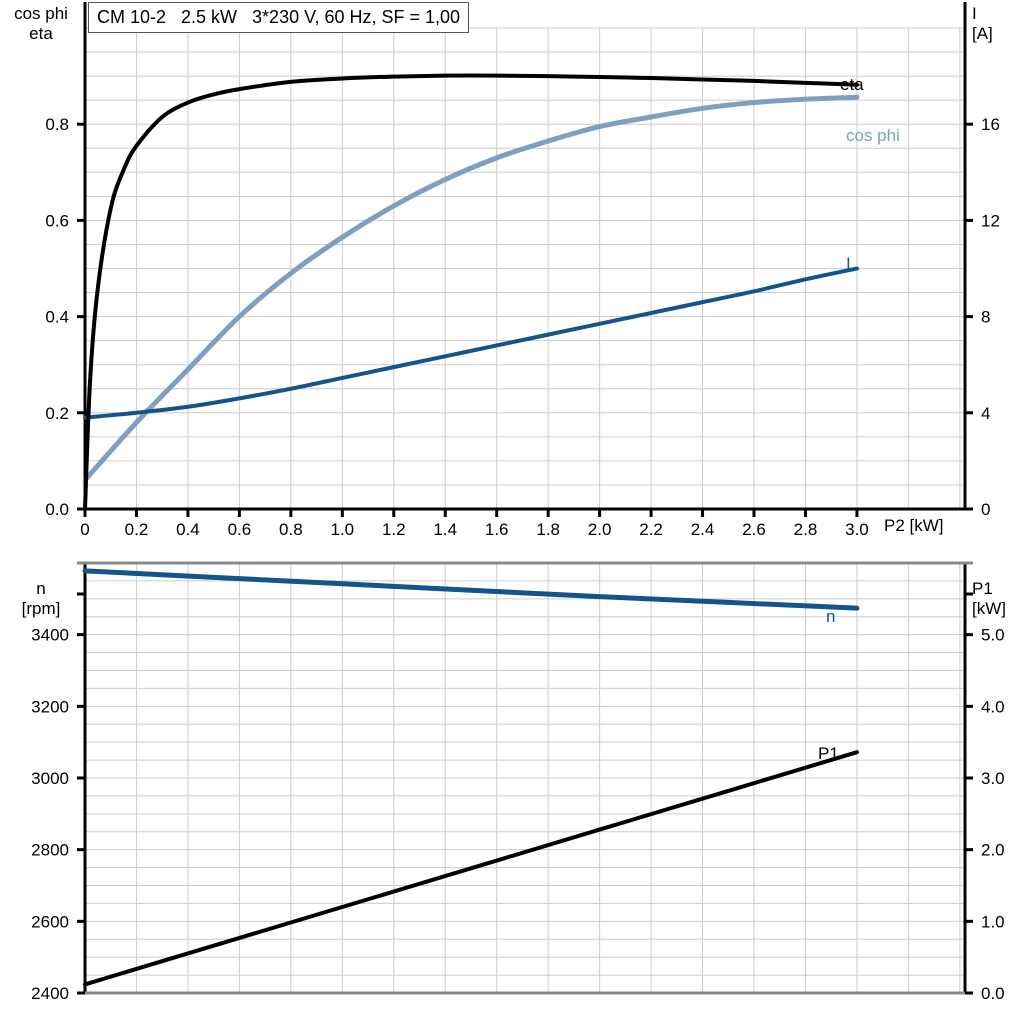 This screenshot has height=1024, width=1024. Describe the element at coordinates (993, 706) in the screenshot. I see `bottom-right-tick-label: 4.0` at that location.